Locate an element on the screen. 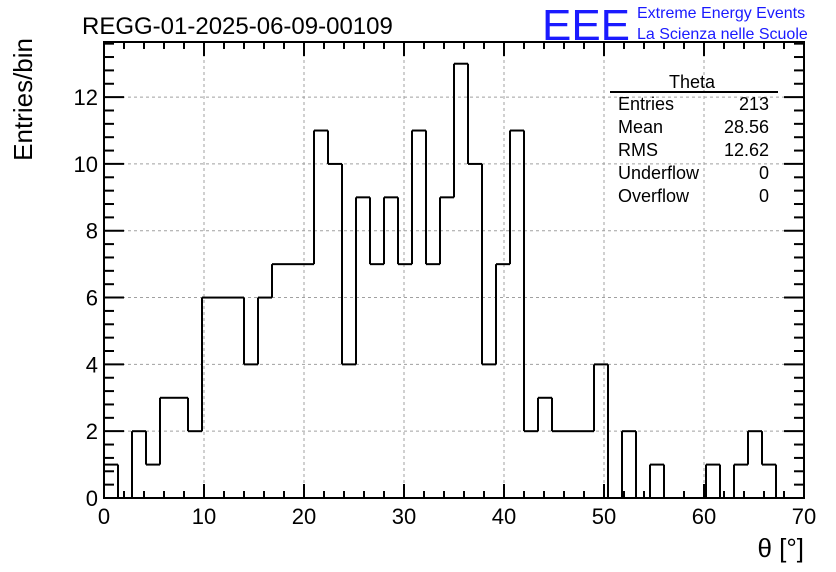 This screenshot has width=836, height=572. x-tick-label: 60 is located at coordinates (704, 516).